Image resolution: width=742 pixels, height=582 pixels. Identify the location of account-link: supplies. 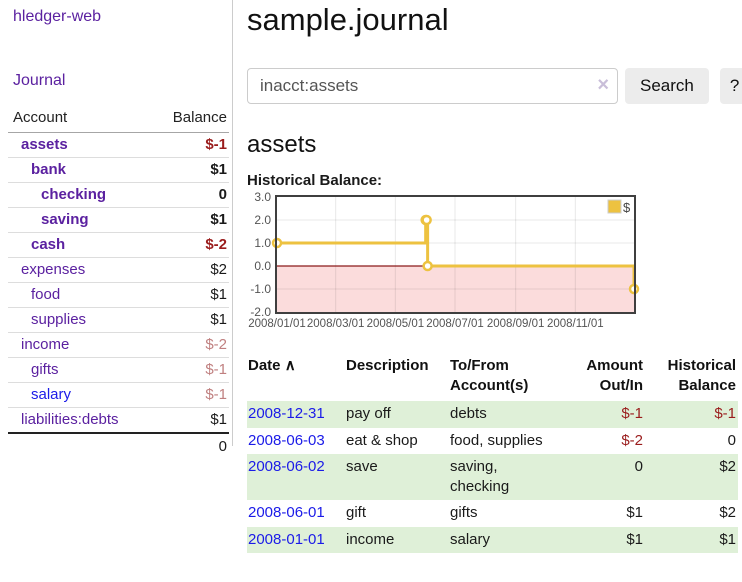
(59, 319).